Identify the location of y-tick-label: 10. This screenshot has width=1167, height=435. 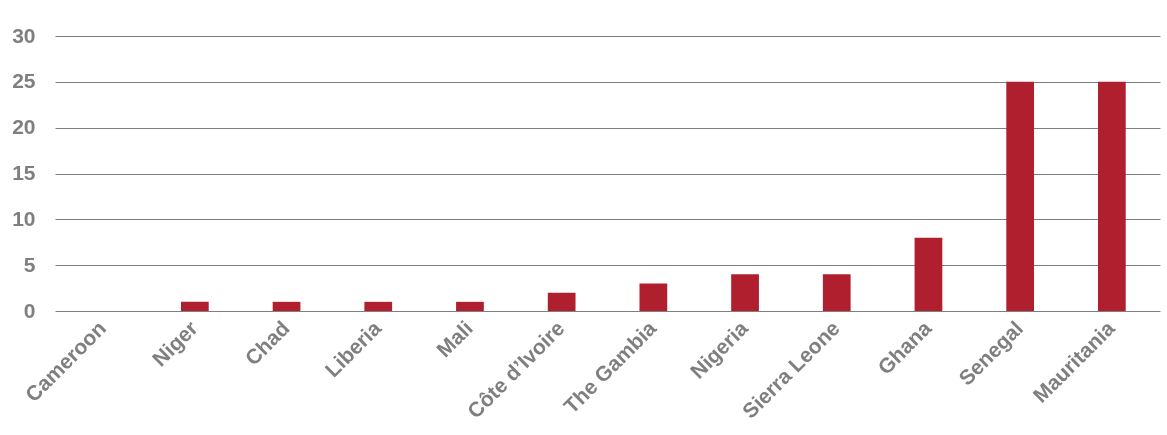
(24, 218).